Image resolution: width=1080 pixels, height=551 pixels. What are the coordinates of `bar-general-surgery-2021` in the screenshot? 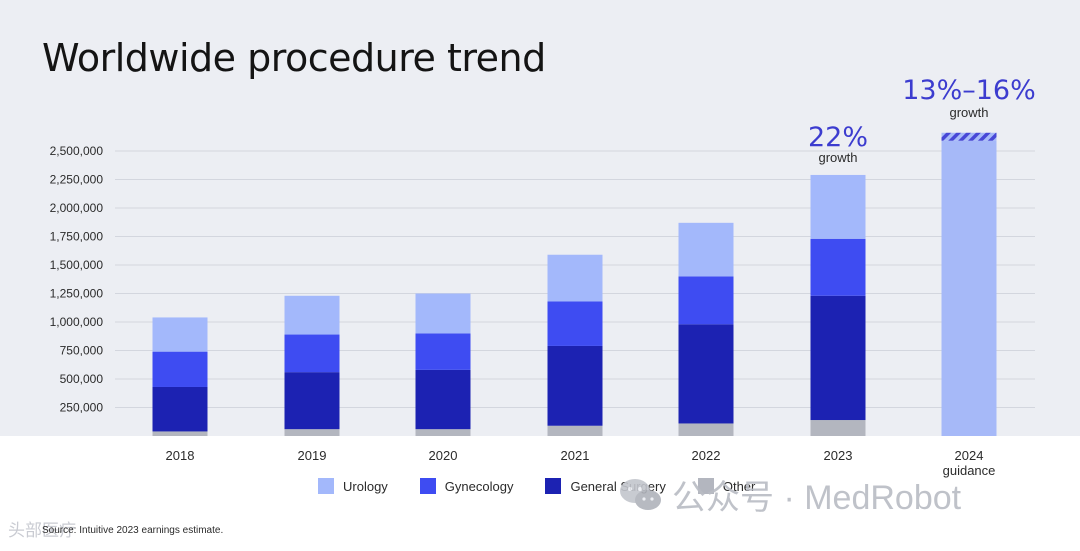 It's located at (575, 385).